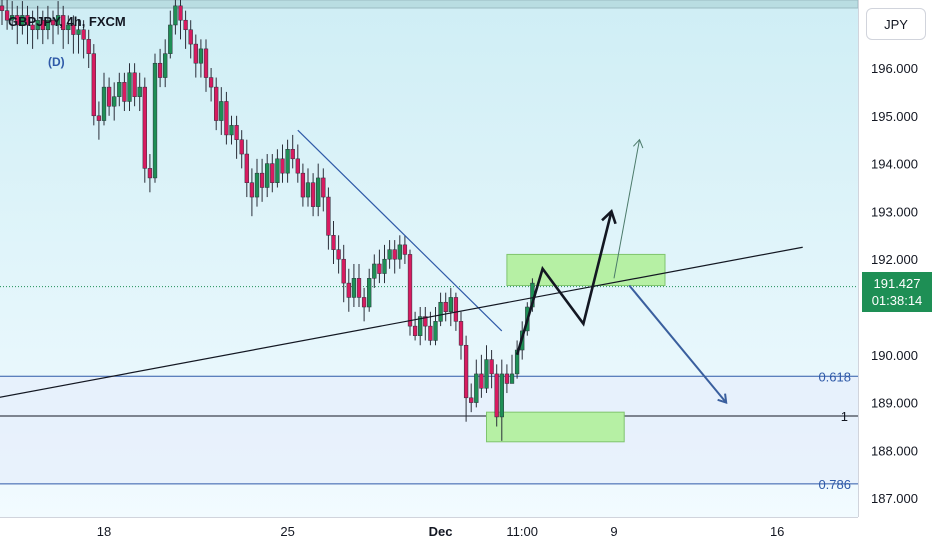 Image resolution: width=932 pixels, height=550 pixels. I want to click on bullish-projection-head, so click(609, 217).